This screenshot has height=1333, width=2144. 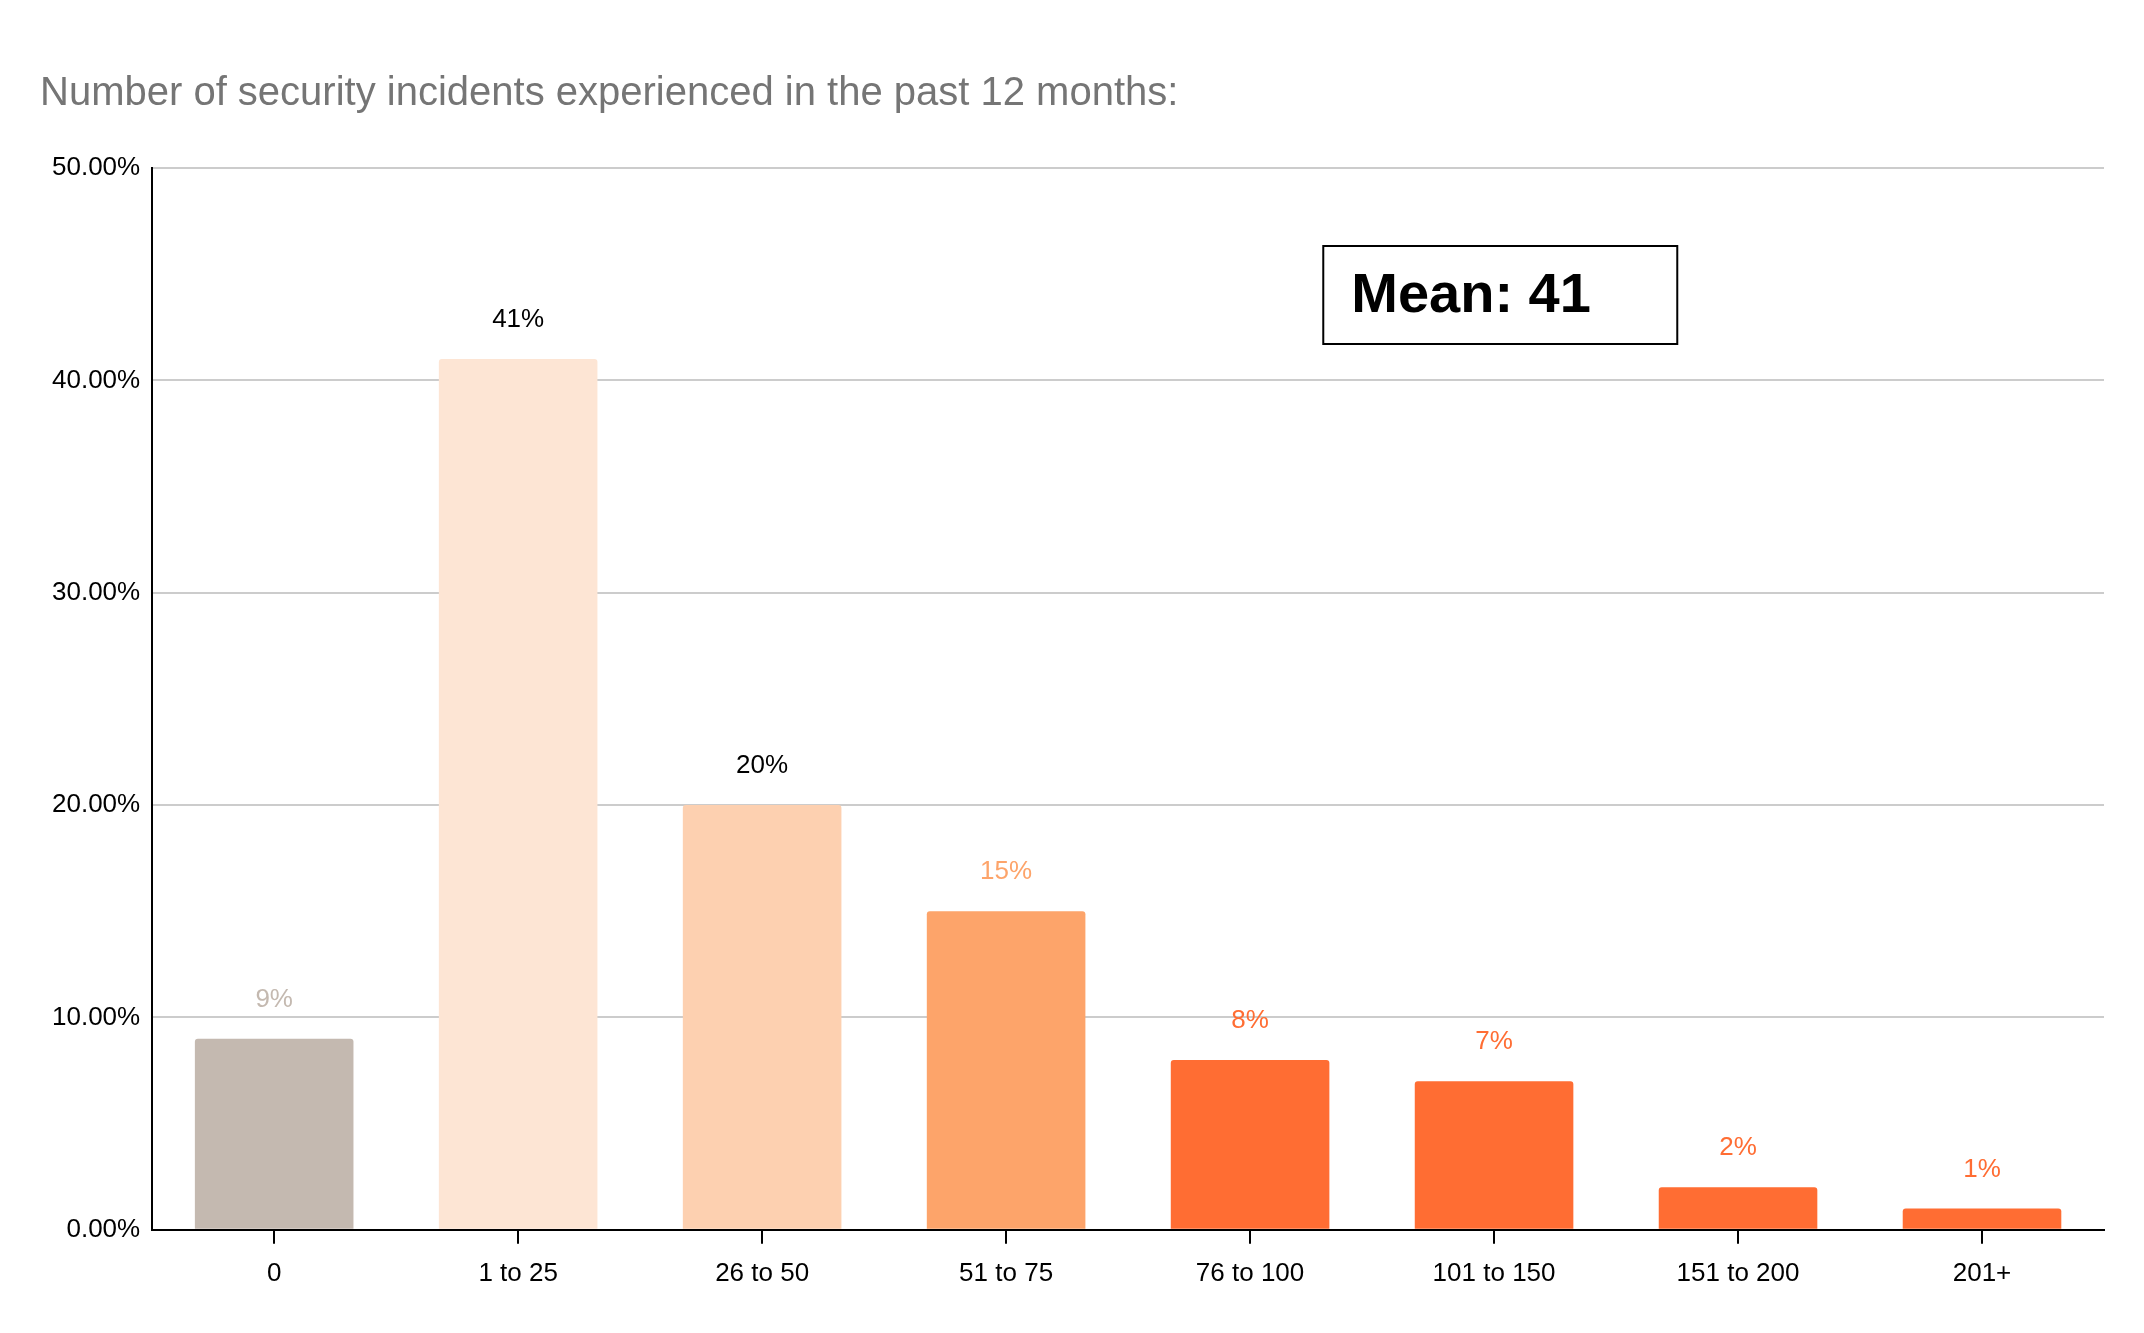 What do you see at coordinates (274, 1271) in the screenshot?
I see `x-tick-label: 0` at bounding box center [274, 1271].